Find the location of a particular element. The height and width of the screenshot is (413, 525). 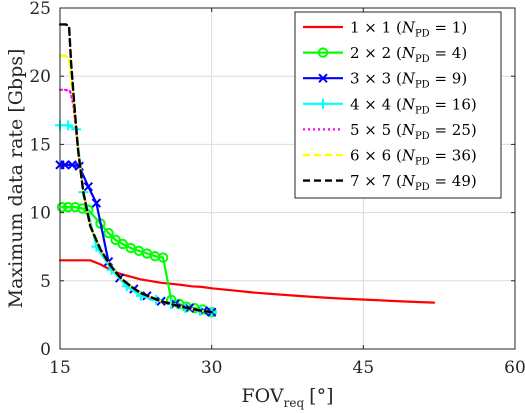

legend-label-prefix: 6 × 6 ( is located at coordinates (376, 156).